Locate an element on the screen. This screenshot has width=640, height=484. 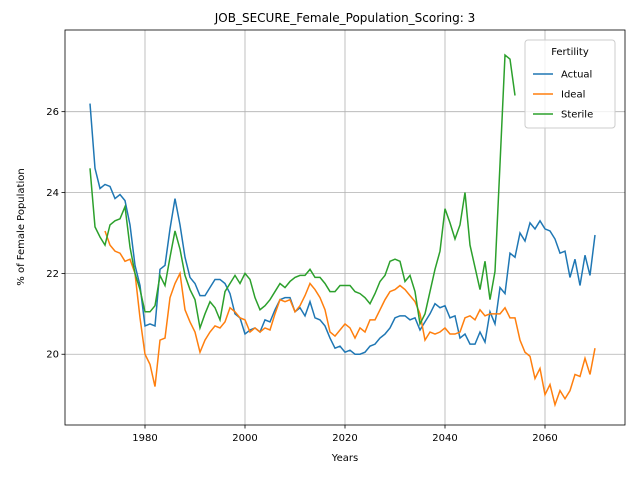
legend-title: Fertility is located at coordinates (570, 52).